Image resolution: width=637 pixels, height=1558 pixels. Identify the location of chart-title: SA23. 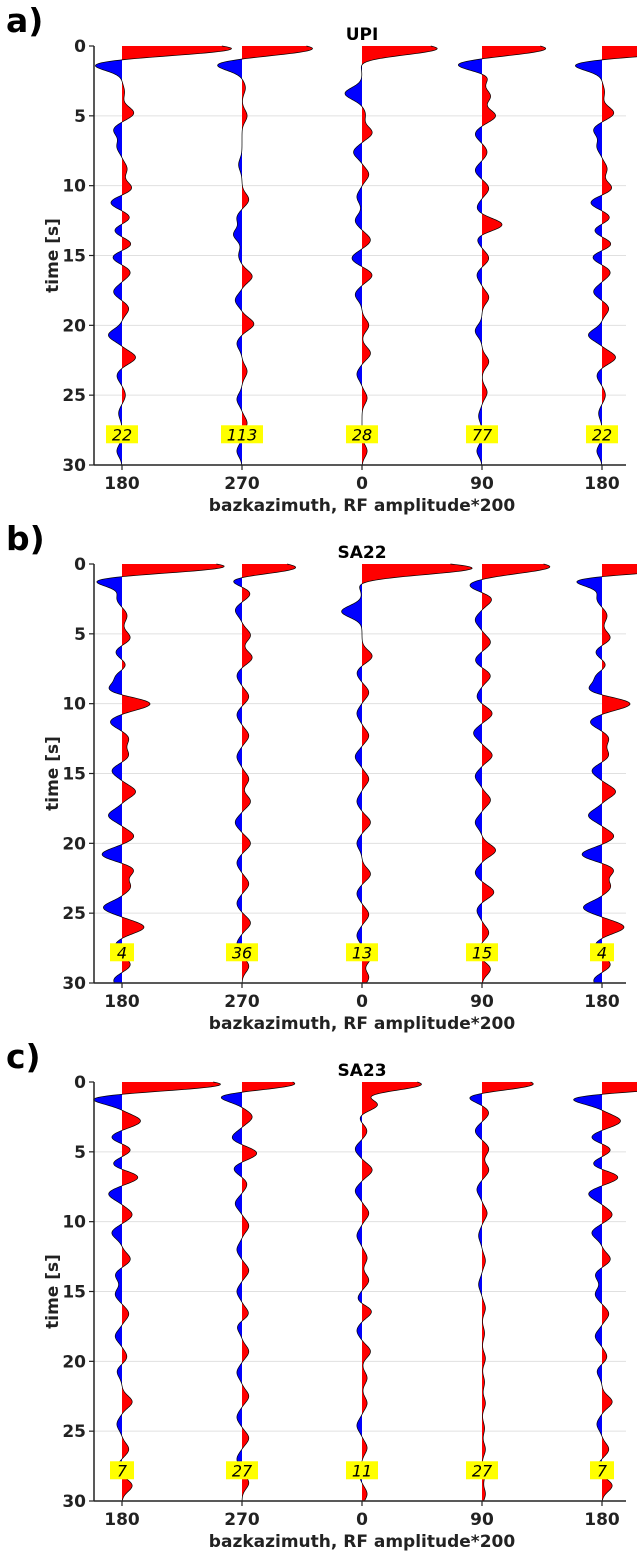
(361, 1071).